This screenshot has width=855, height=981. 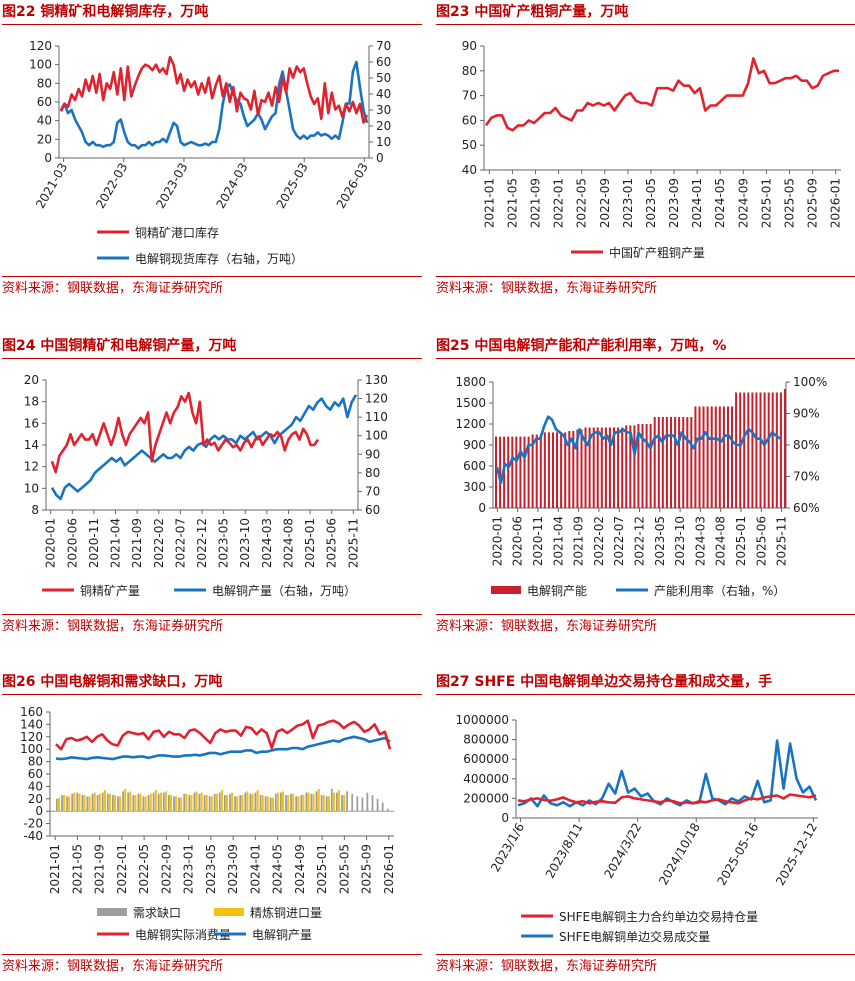 What do you see at coordinates (383, 142) in the screenshot?
I see `y-right-tick-label: 10` at bounding box center [383, 142].